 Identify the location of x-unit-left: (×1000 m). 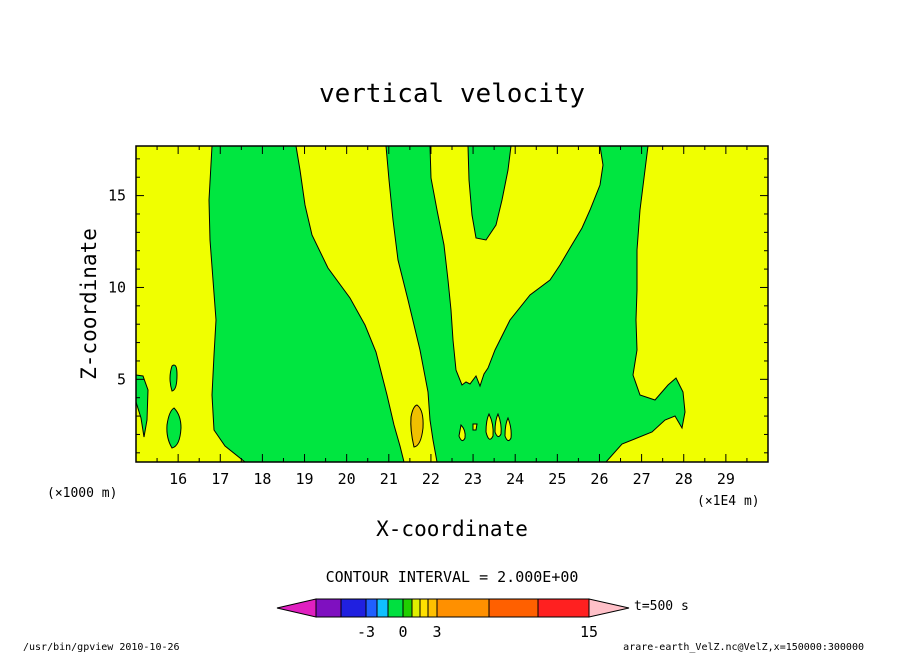
(82, 493).